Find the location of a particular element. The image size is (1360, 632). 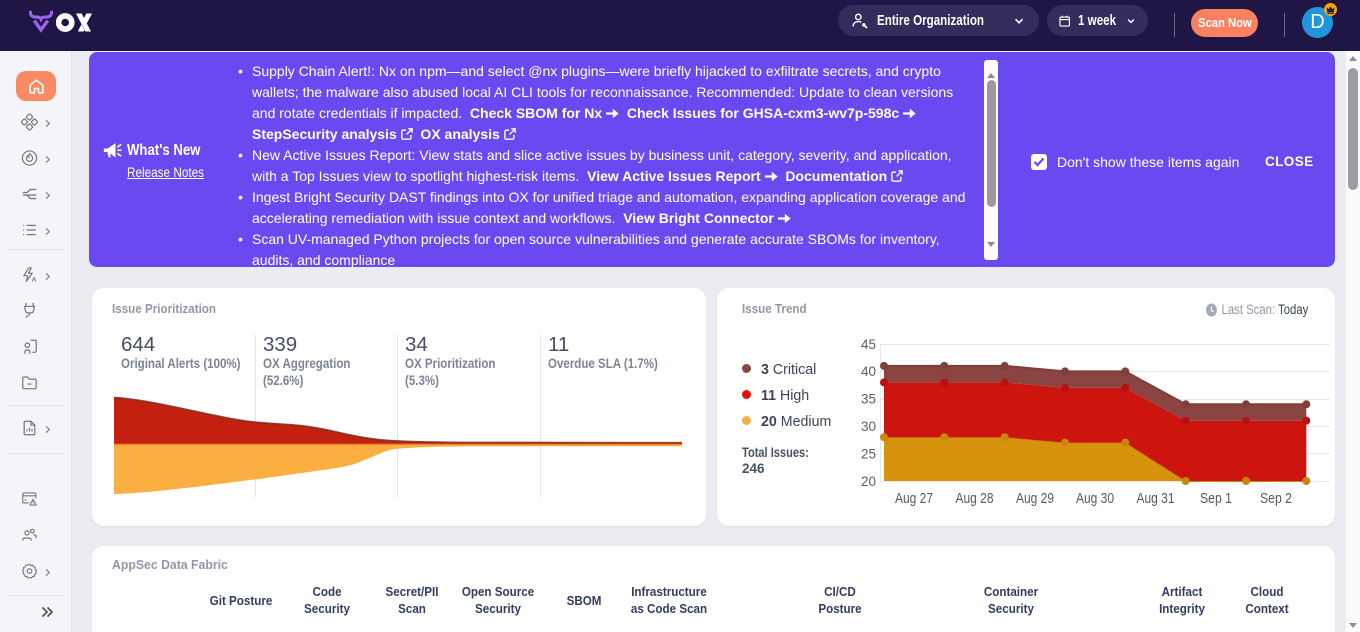

svg-text: 25 is located at coordinates (868, 454).